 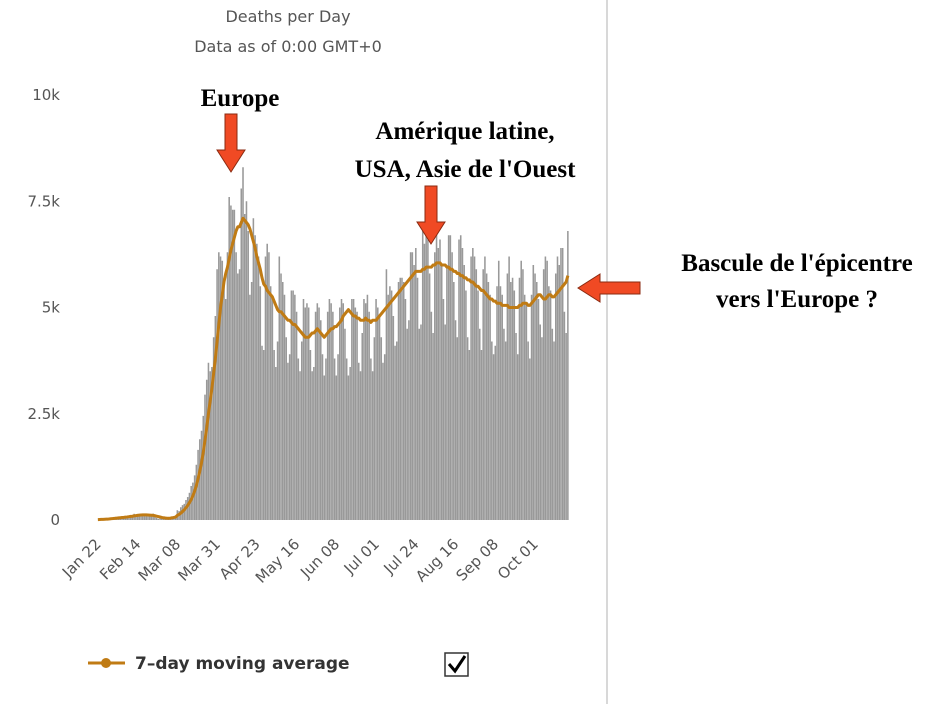 I want to click on annotation: Amérique latine,, so click(x=464, y=131).